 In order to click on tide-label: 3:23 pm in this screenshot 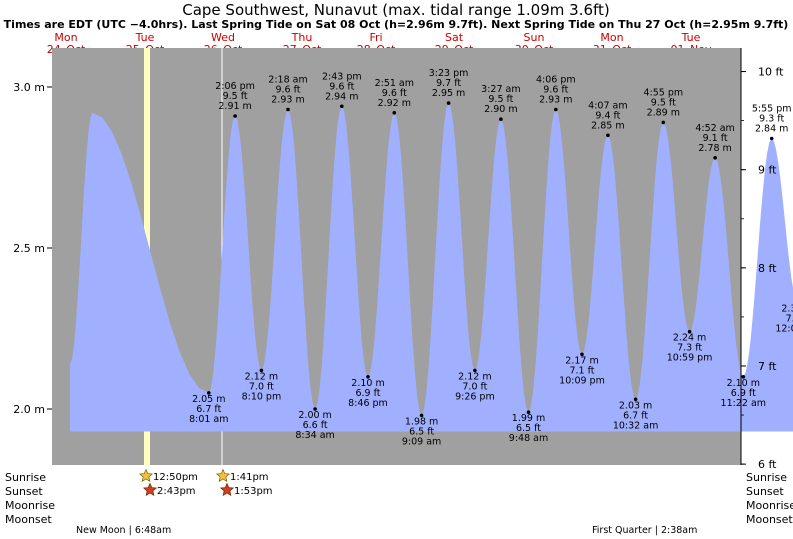, I will do `click(449, 73)`.